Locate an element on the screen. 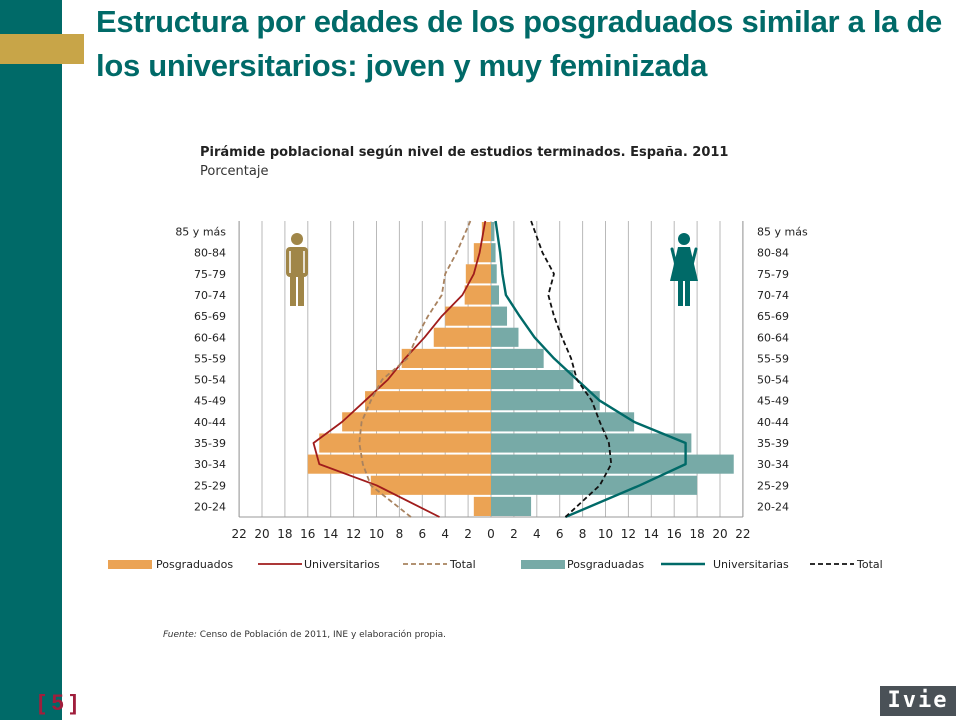  category-label-right: 80-84 is located at coordinates (773, 253).